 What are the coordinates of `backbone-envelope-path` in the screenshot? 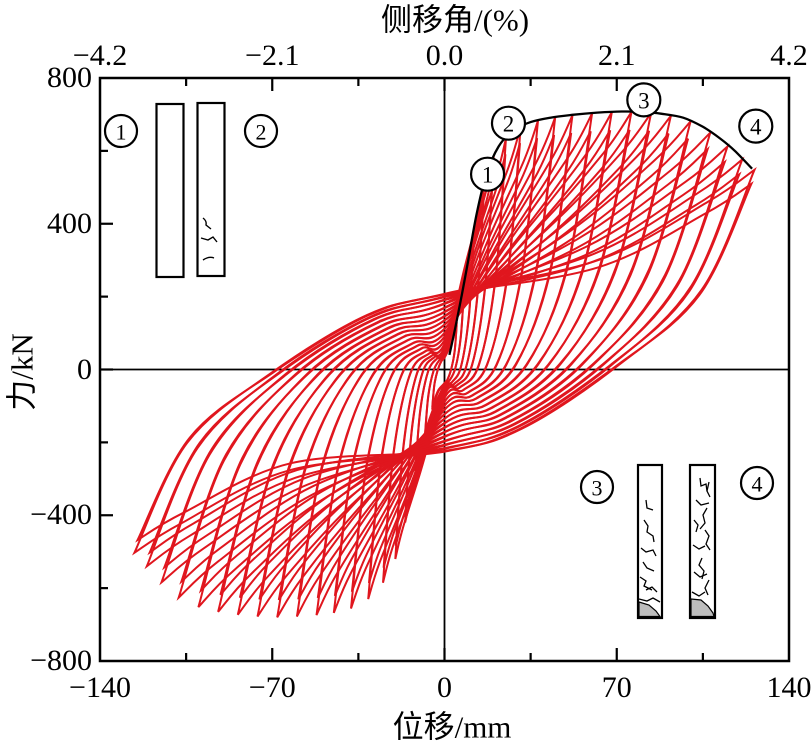 It's located at (600, 233).